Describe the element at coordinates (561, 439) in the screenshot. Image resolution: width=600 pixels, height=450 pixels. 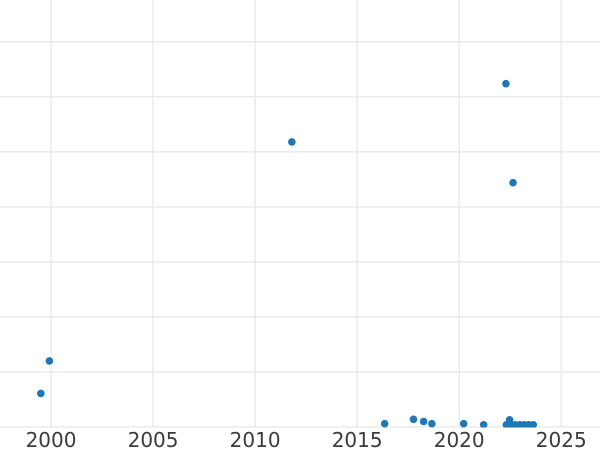
I see `x-tick-label: 2025` at that location.